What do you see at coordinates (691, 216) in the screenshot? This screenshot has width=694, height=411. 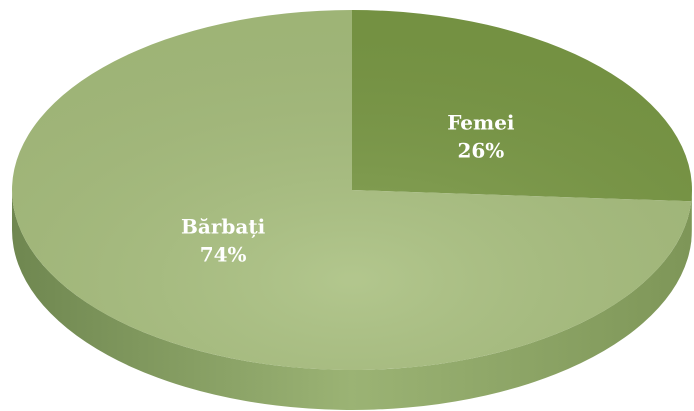 I see `pie-side` at bounding box center [691, 216].